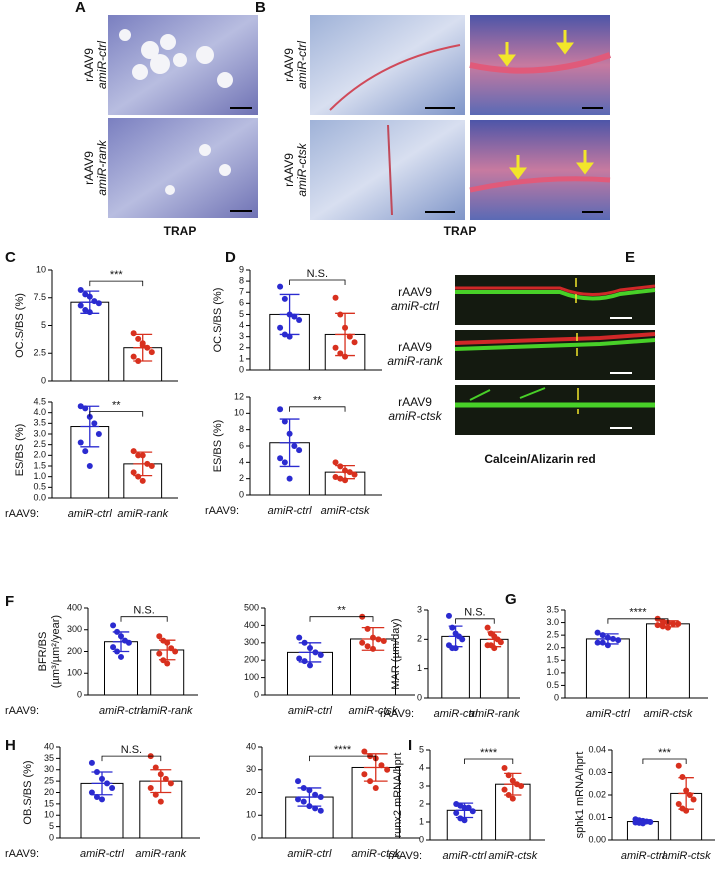 The image size is (727, 891). Describe the element at coordinates (80, 8) in the screenshot. I see `panel-letter: A` at that location.